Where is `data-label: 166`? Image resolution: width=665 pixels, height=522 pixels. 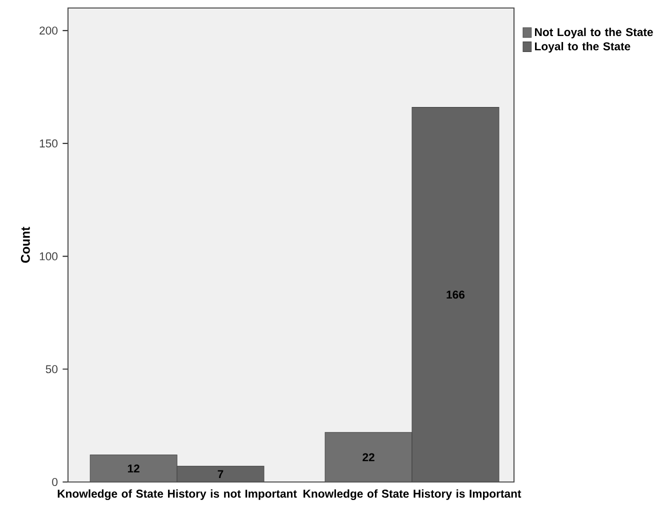 data-label: 166 is located at coordinates (455, 294).